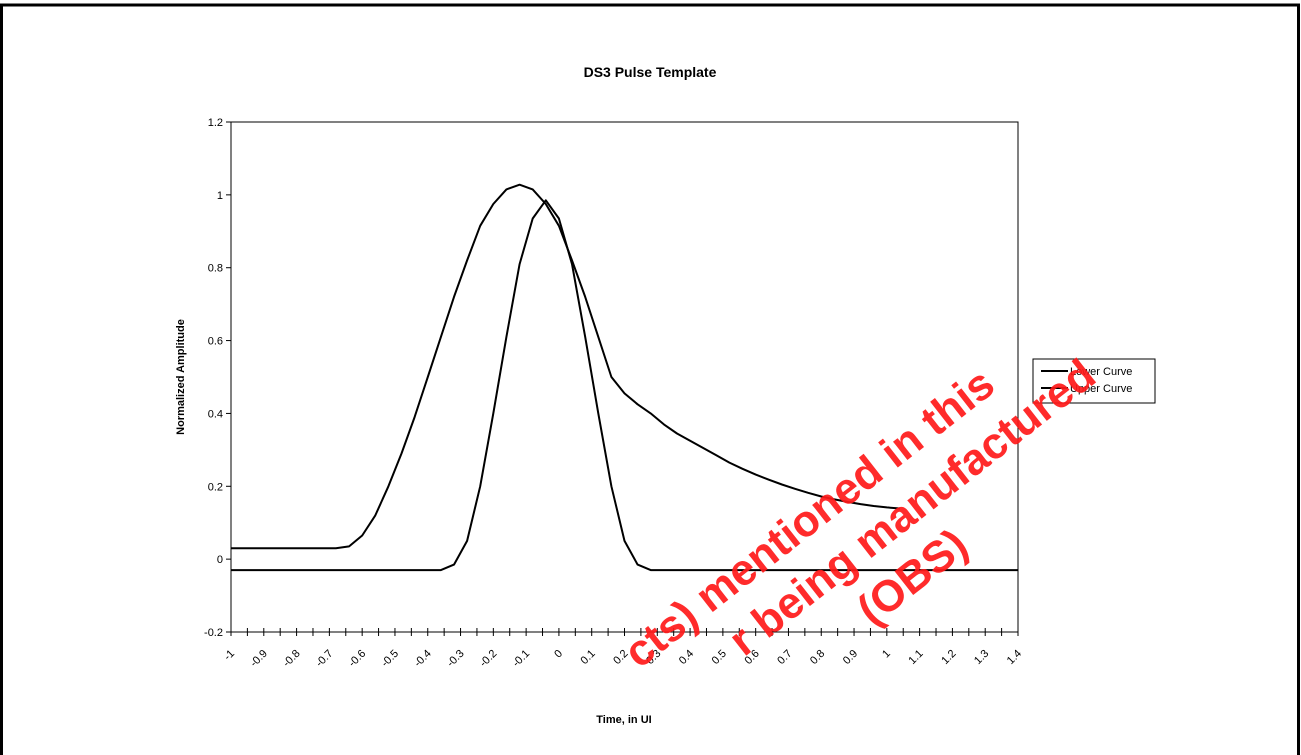 This screenshot has height=755, width=1301. Describe the element at coordinates (217, 378) in the screenshot. I see `y-axis: -0.2 0 0.2 0.4 0.6 0.8 1 1.2` at that location.